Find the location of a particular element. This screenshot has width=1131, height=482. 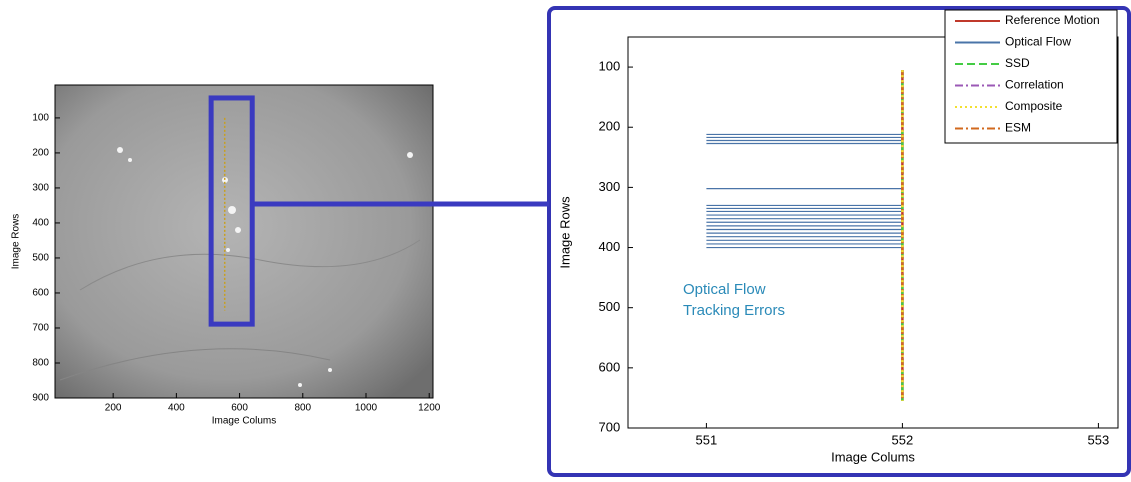

legend-label: Reference Motion is located at coordinates (1052, 20).